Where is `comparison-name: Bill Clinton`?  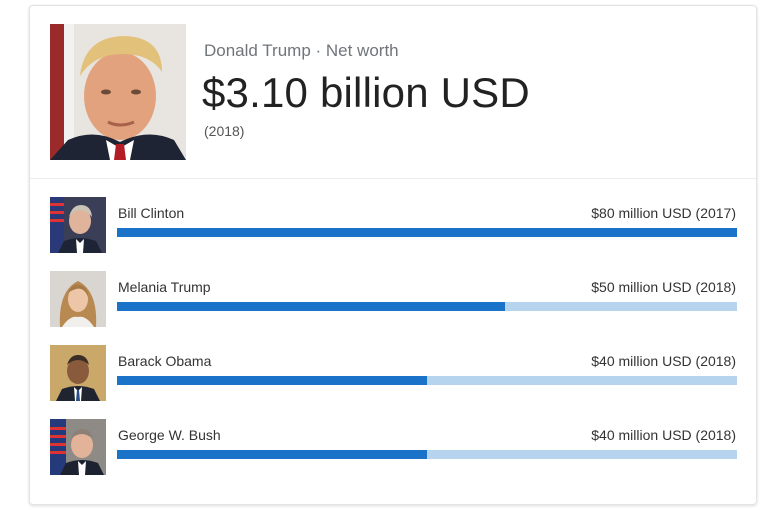
comparison-name: Bill Clinton is located at coordinates (151, 213).